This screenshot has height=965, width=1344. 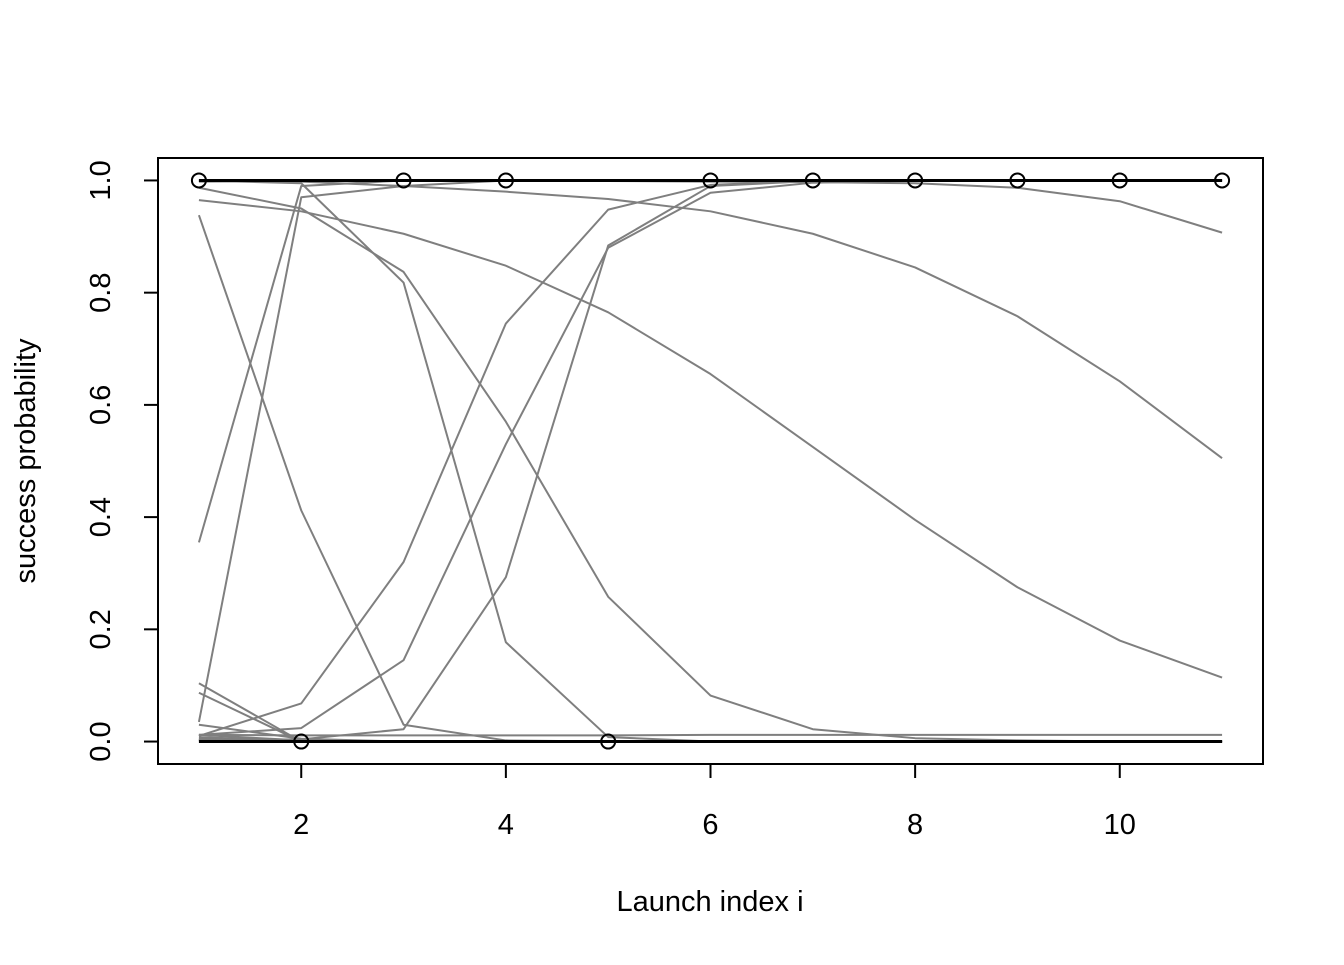 What do you see at coordinates (122, 461) in the screenshot?
I see `y-axis: 0.0 0.2 0.4 0.6 0.8 1.0` at bounding box center [122, 461].